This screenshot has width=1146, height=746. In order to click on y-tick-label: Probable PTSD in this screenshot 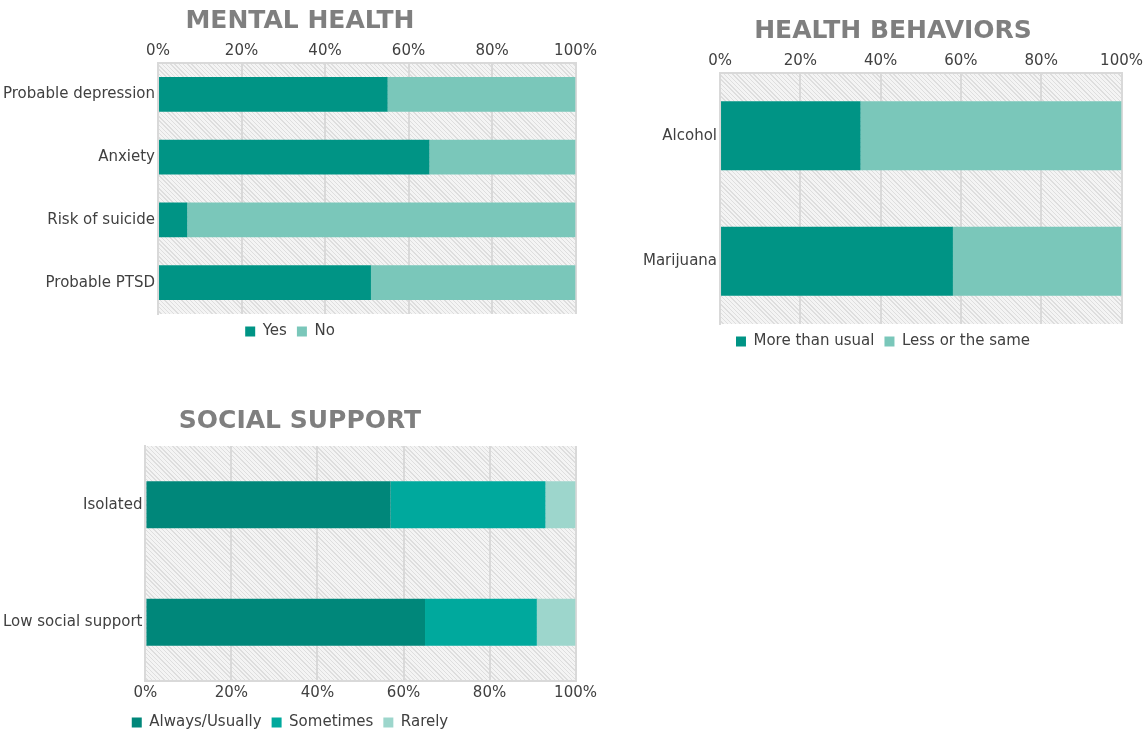, I will do `click(100, 281)`.